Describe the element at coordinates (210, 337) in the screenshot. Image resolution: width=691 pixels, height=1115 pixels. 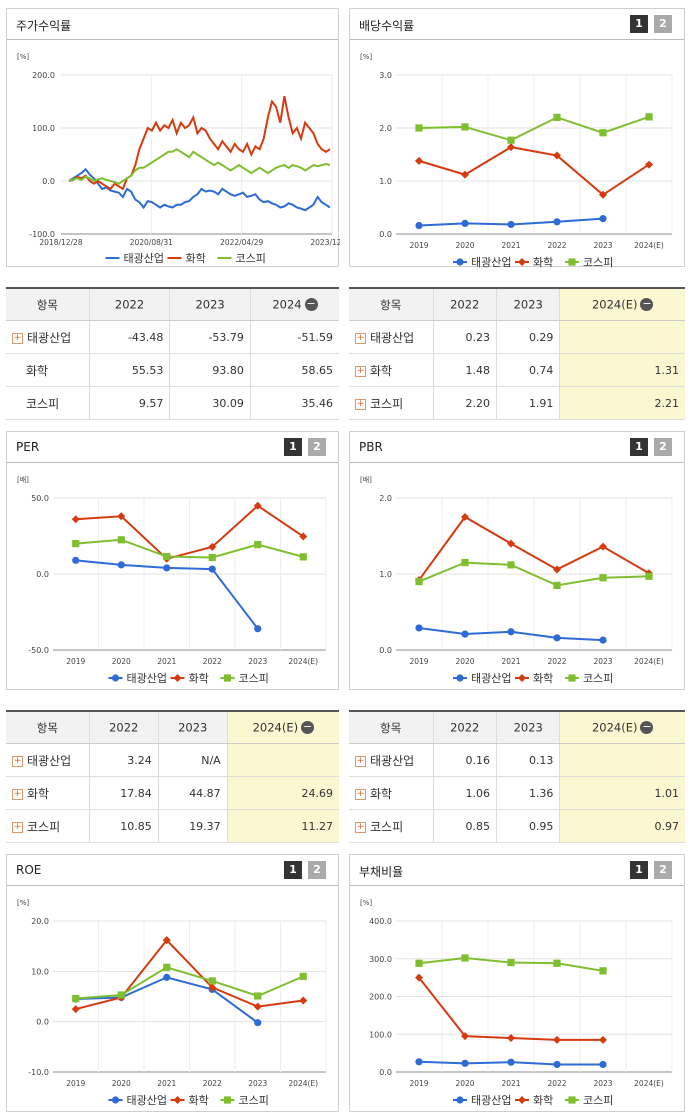
I see `table-cell: -53.79` at that location.